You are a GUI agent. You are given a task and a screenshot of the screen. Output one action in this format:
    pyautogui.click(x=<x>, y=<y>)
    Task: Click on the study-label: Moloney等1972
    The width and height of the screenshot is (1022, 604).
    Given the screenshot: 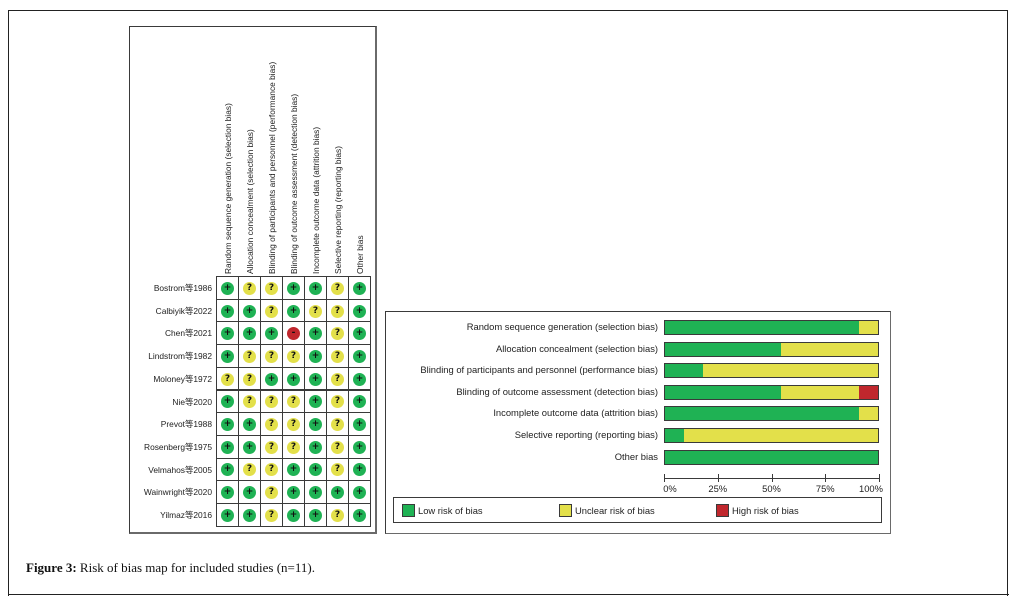 What is the action you would take?
    pyautogui.click(x=182, y=378)
    